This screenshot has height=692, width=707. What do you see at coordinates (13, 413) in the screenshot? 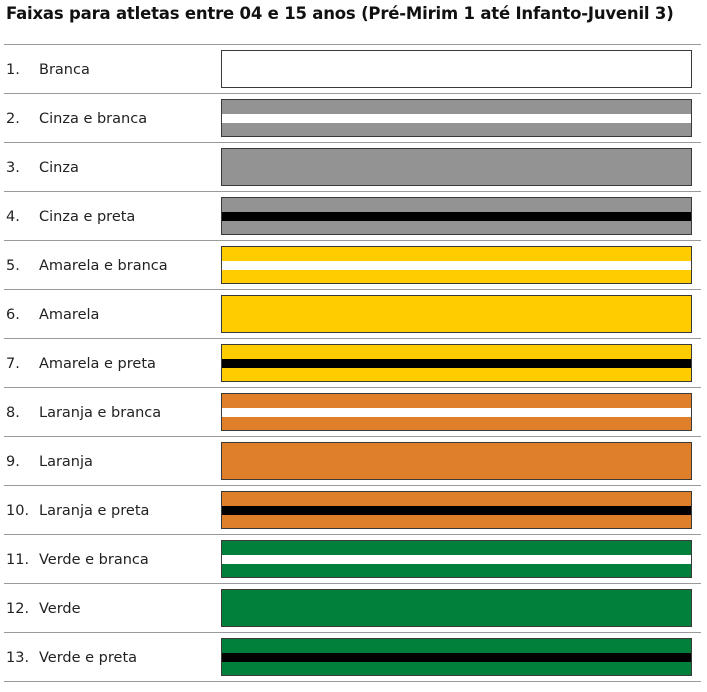
I see `belt-number: 8.` at bounding box center [13, 413].